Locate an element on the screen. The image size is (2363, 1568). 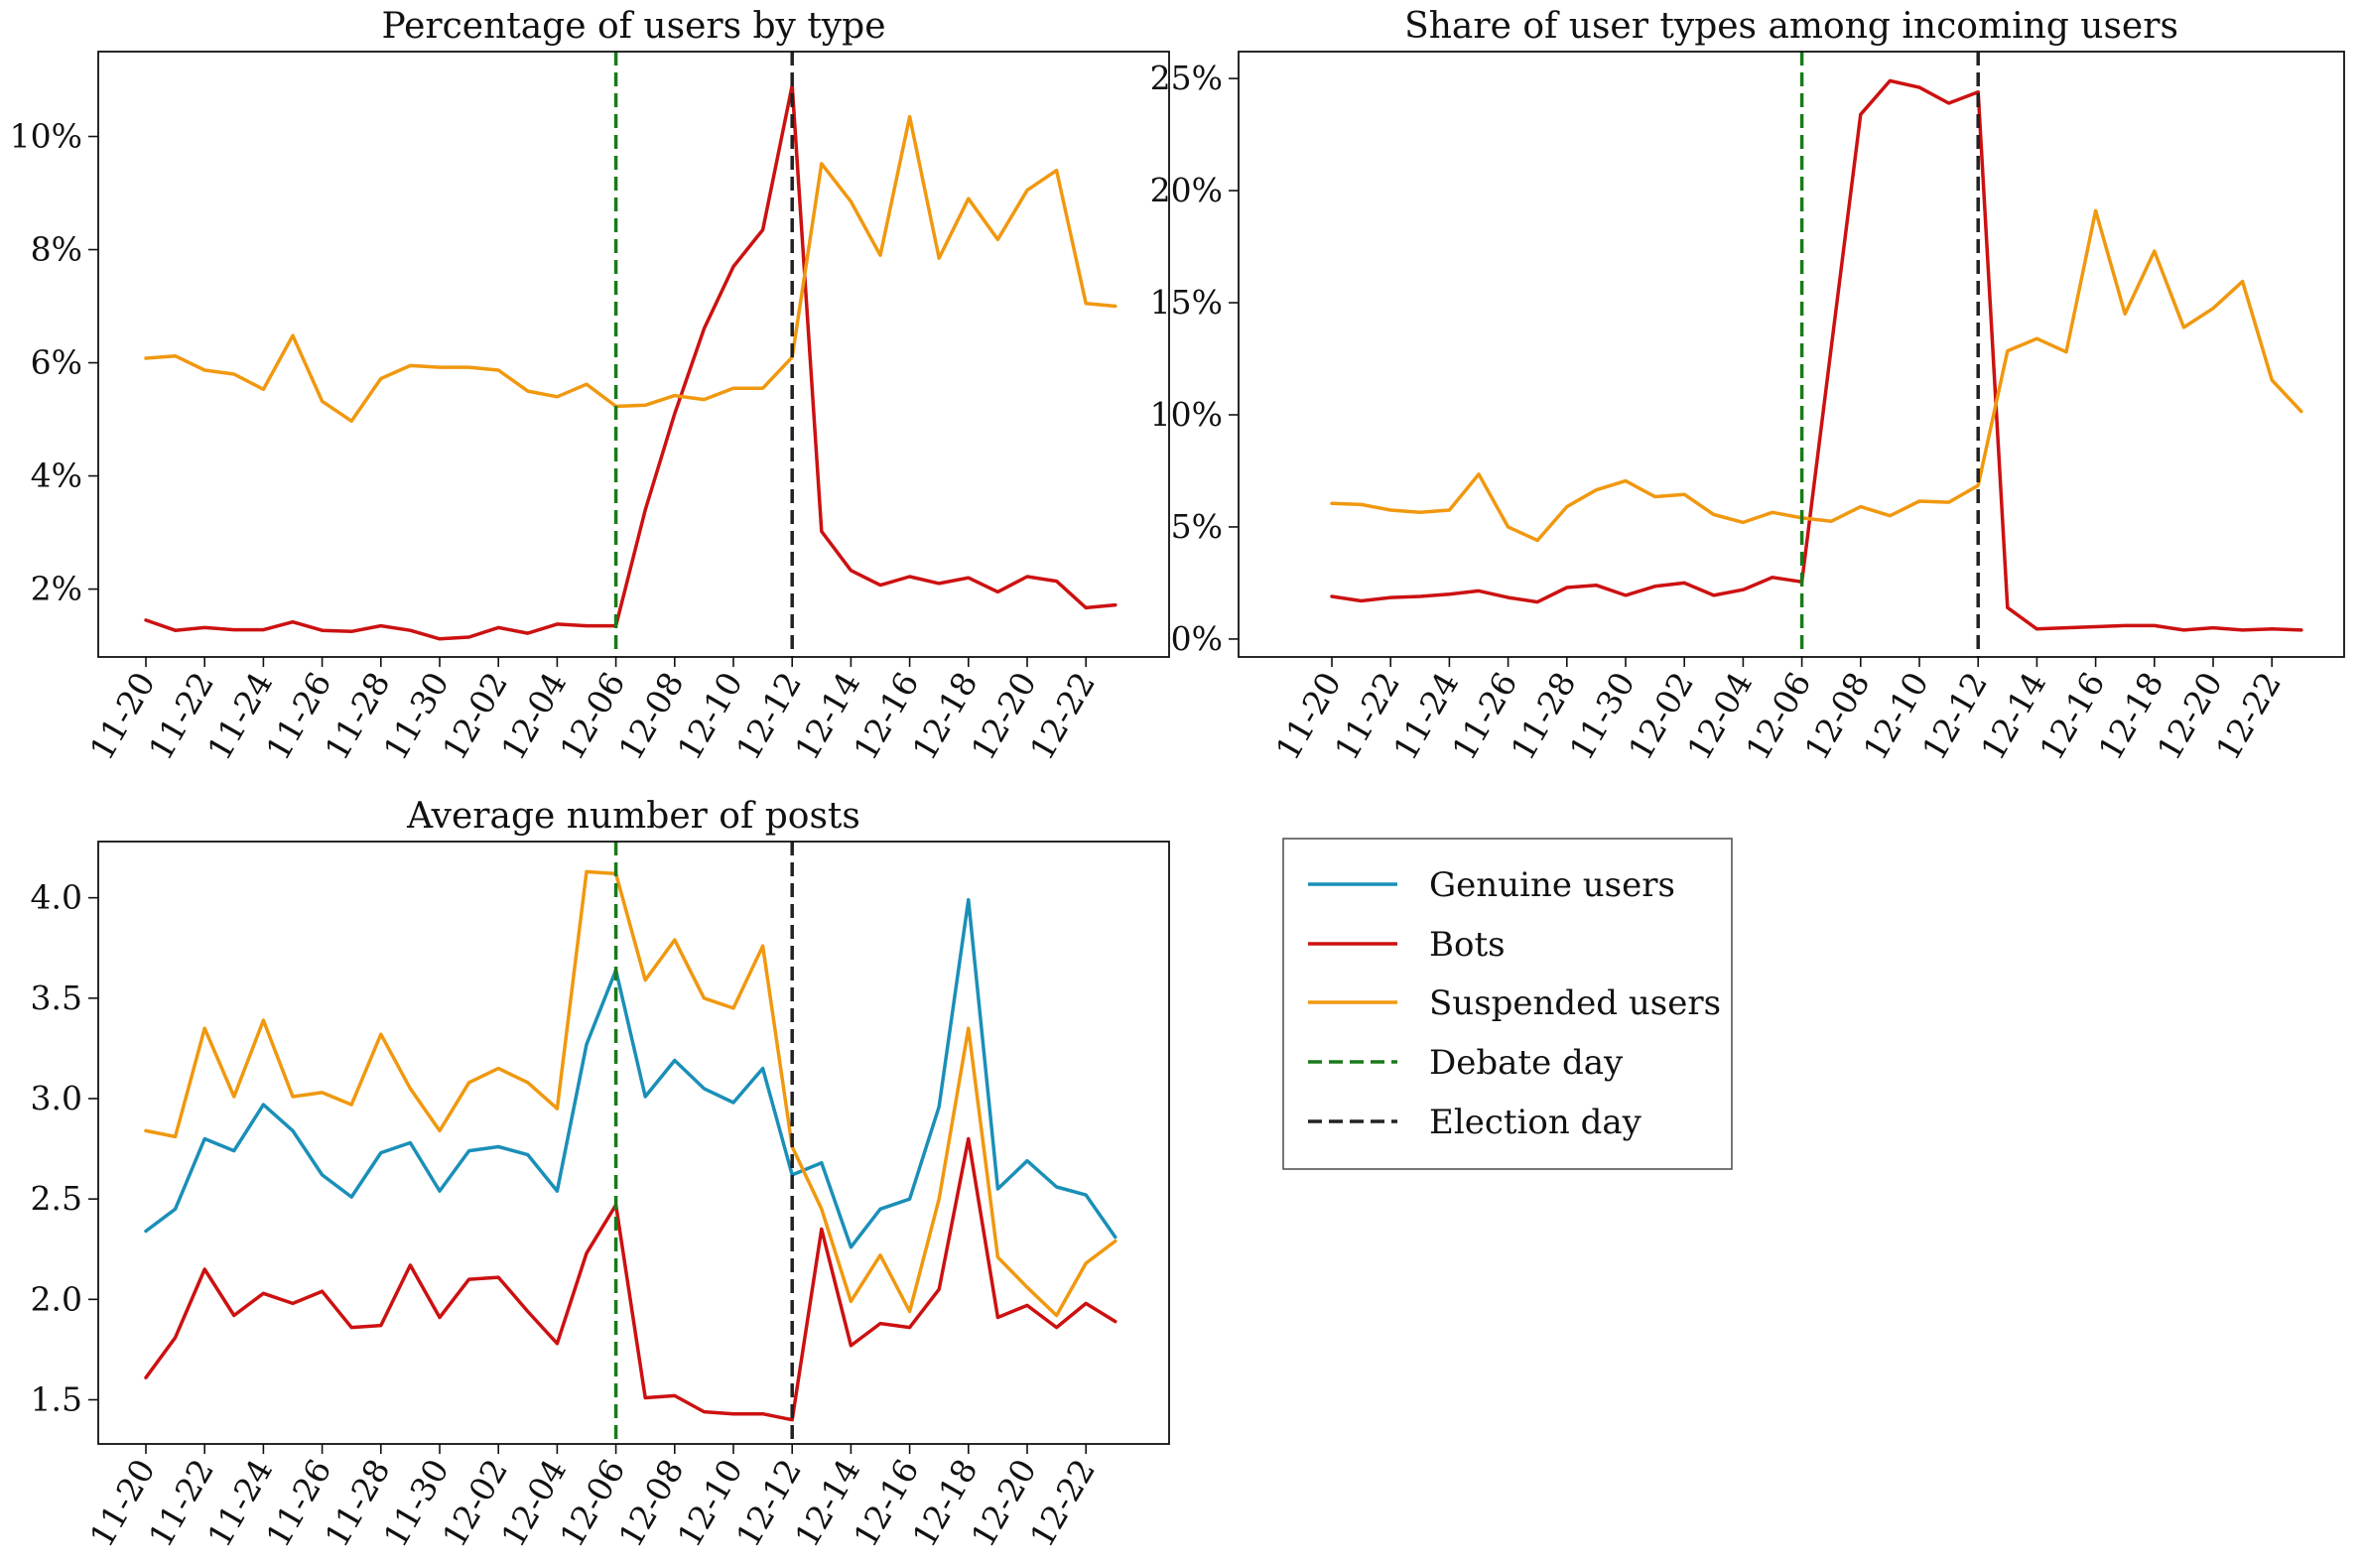
chart-title: Average number of posts is located at coordinates (633, 816).